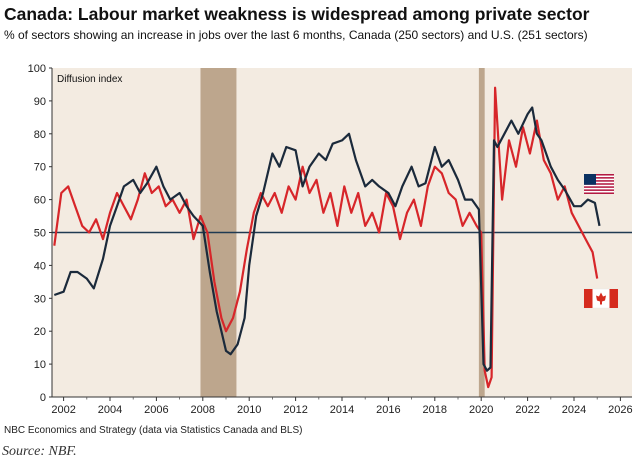 The height and width of the screenshot is (466, 642). I want to click on y-tick-label: 10, so click(40, 365).